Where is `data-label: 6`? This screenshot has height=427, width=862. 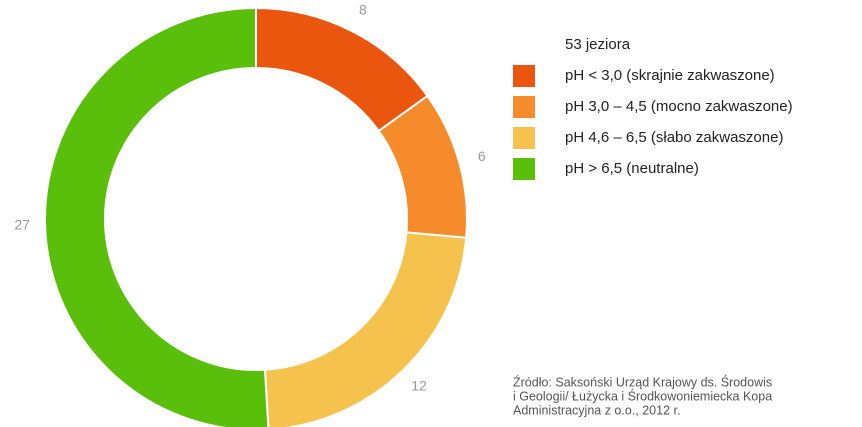 data-label: 6 is located at coordinates (482, 156).